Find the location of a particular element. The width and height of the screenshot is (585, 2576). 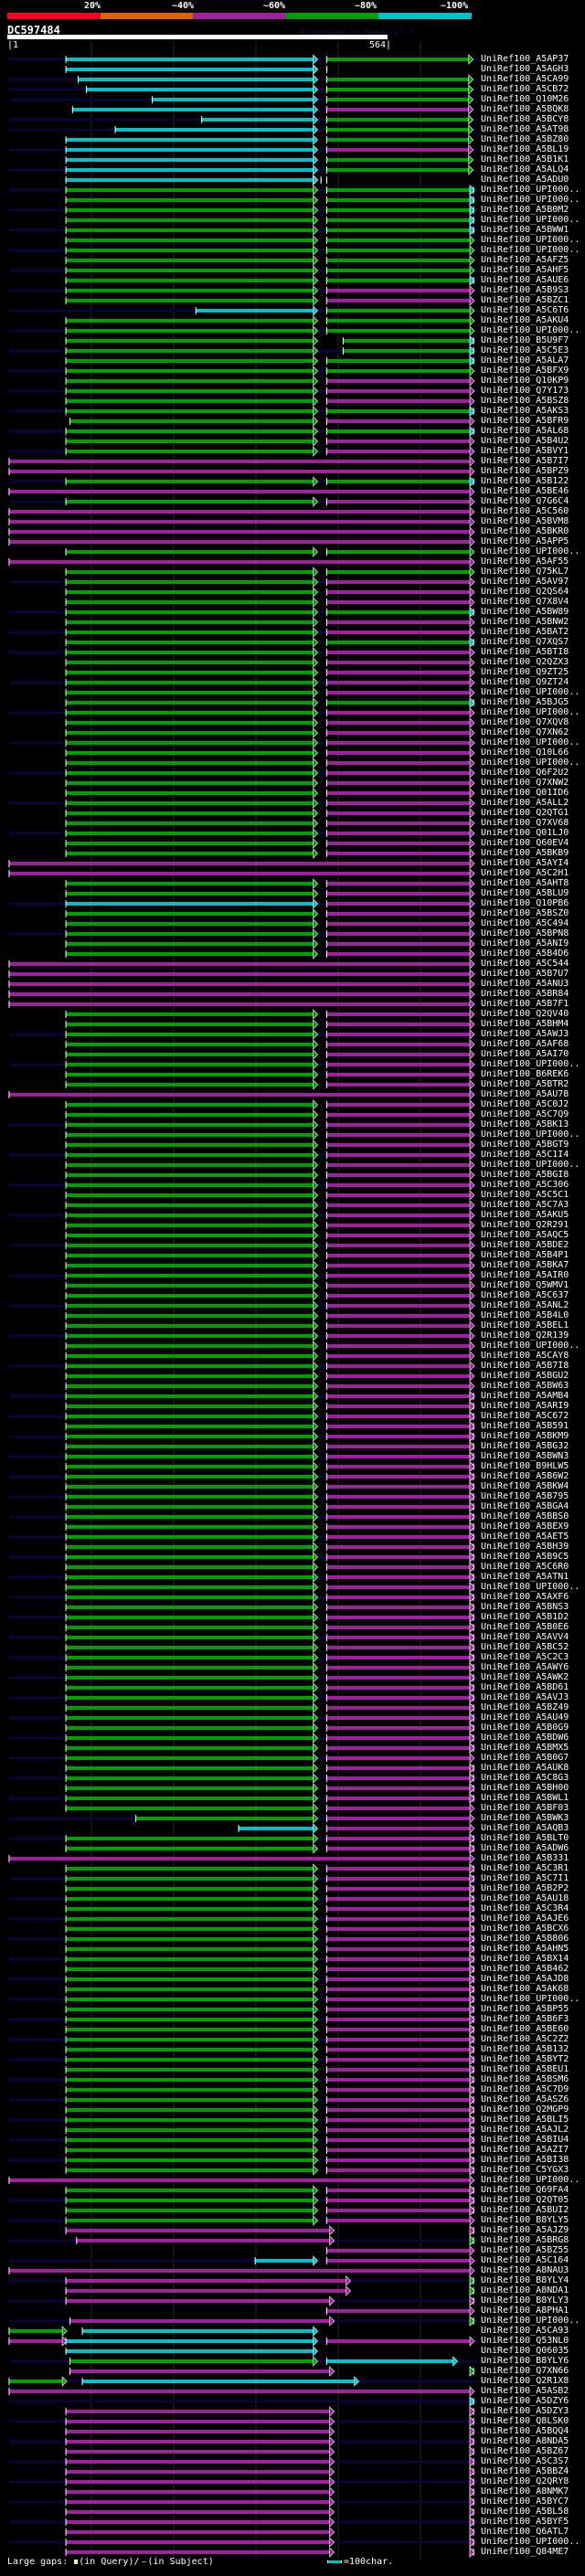

hit-label: UniRef100_A5BTI8 is located at coordinates (525, 652).